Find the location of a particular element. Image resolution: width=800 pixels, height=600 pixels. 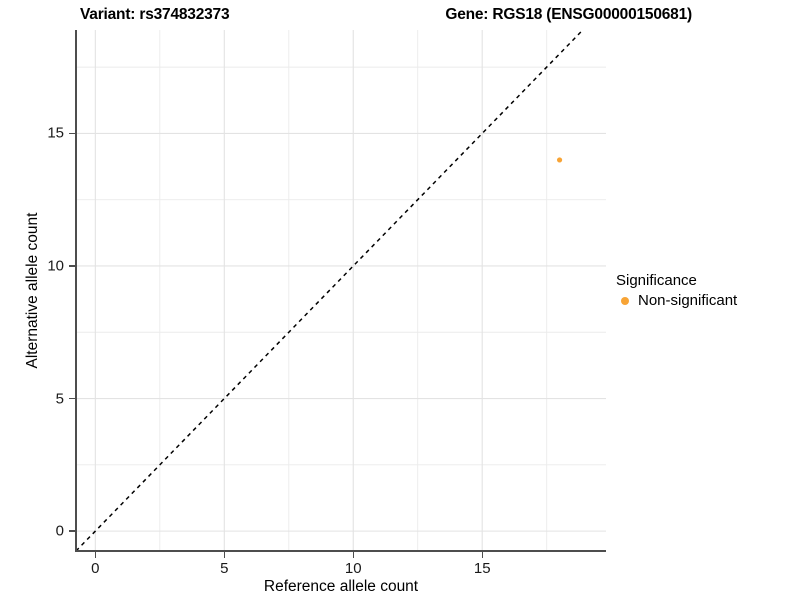

x-axis-title: Reference allele count is located at coordinates (341, 586).